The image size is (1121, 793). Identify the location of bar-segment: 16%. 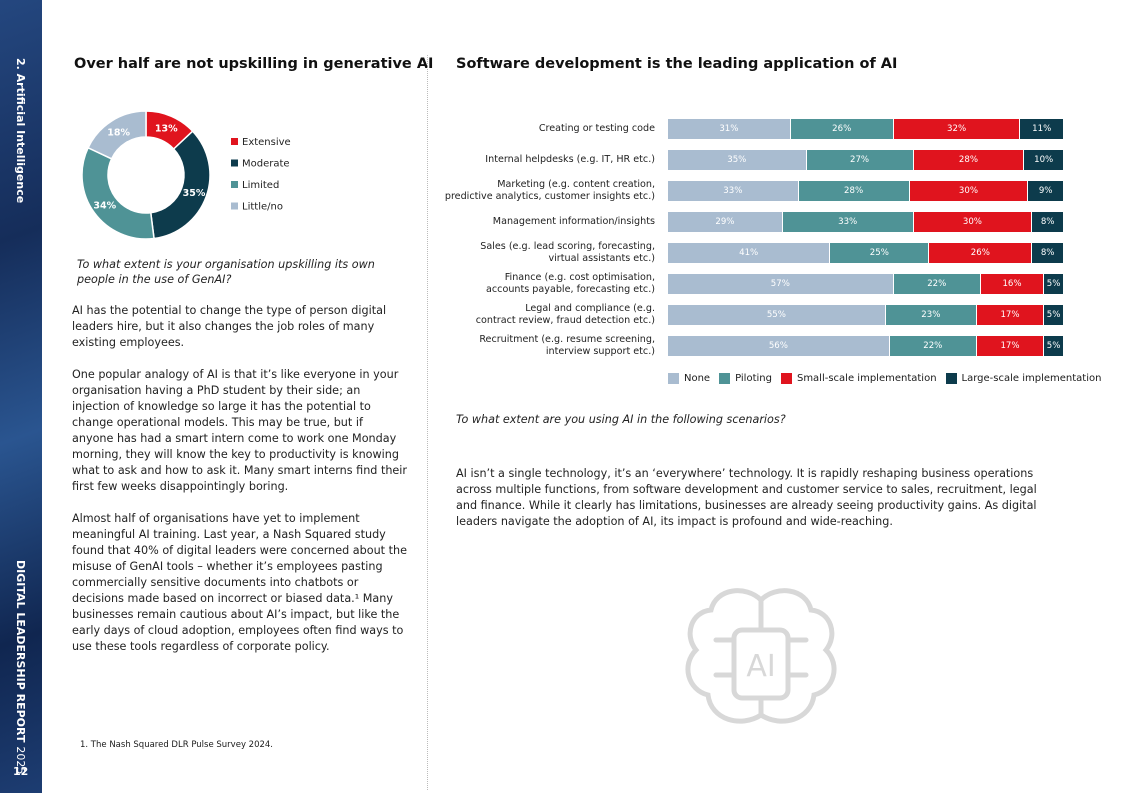
(1012, 284).